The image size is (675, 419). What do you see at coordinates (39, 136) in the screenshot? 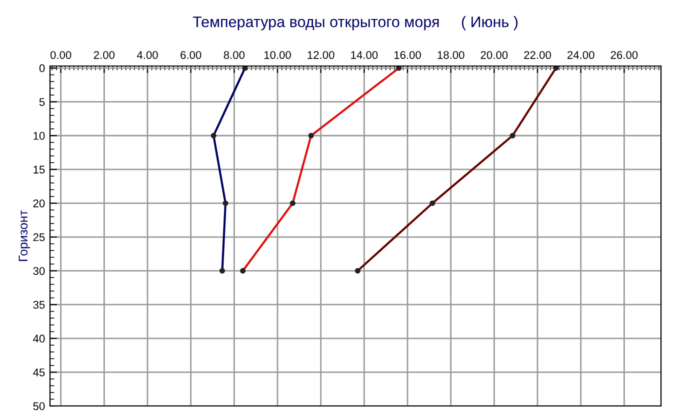
I see `y-tick-label: 10` at bounding box center [39, 136].